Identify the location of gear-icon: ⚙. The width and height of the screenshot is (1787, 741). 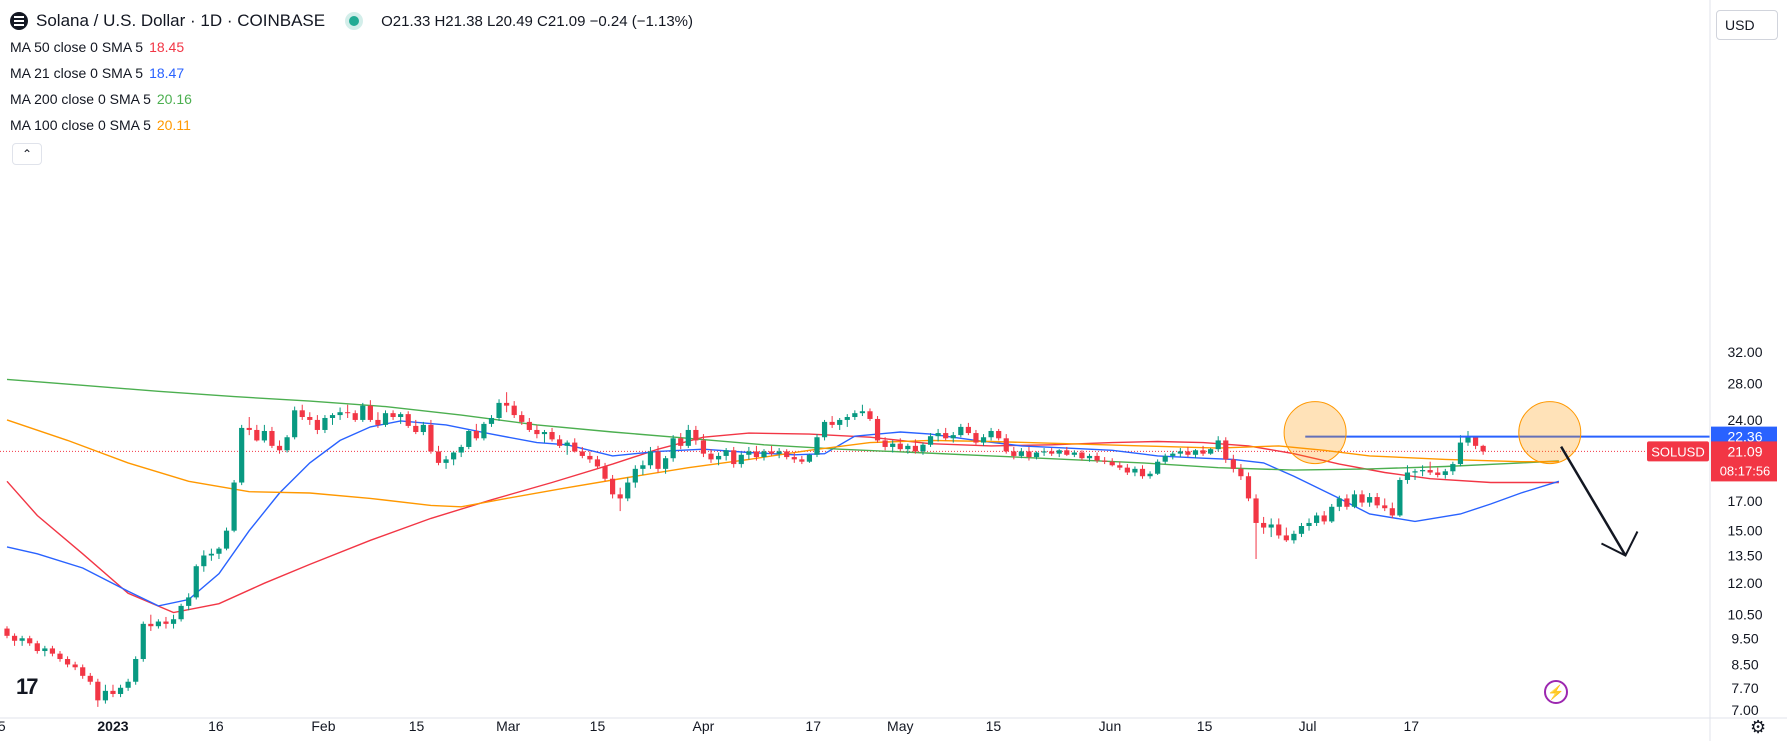
(1758, 727).